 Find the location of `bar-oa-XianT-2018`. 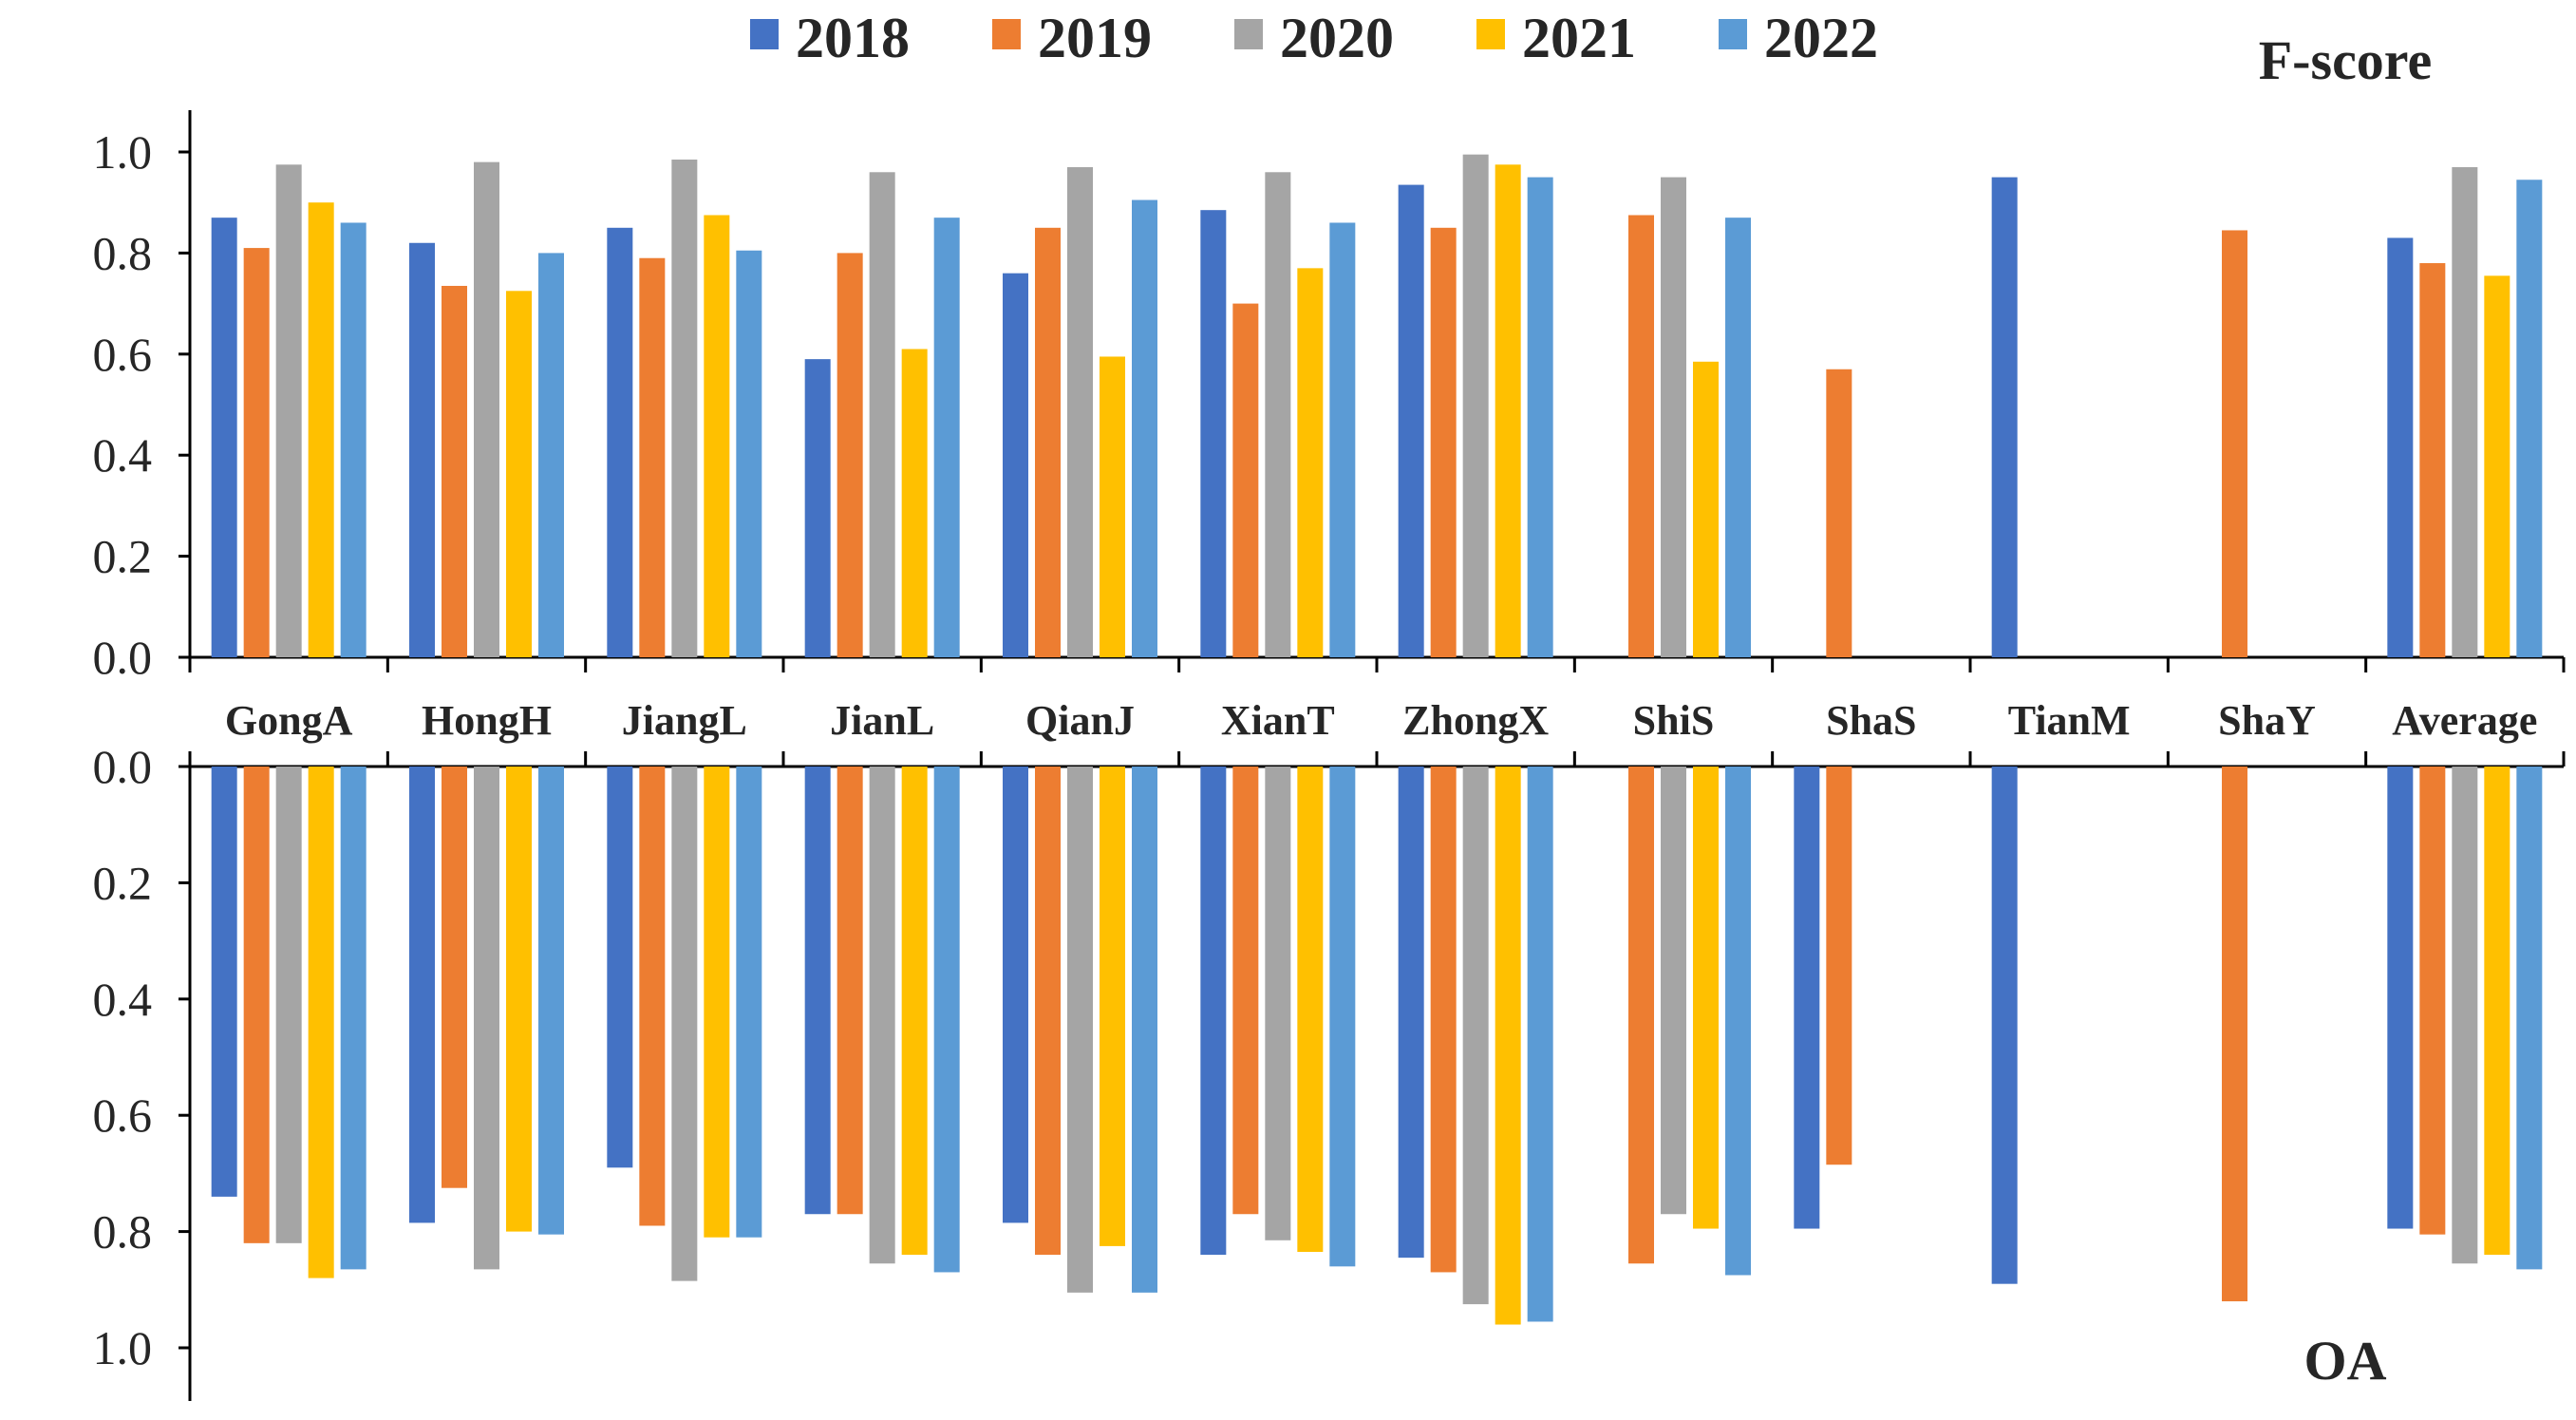

bar-oa-XianT-2018 is located at coordinates (1213, 1011).